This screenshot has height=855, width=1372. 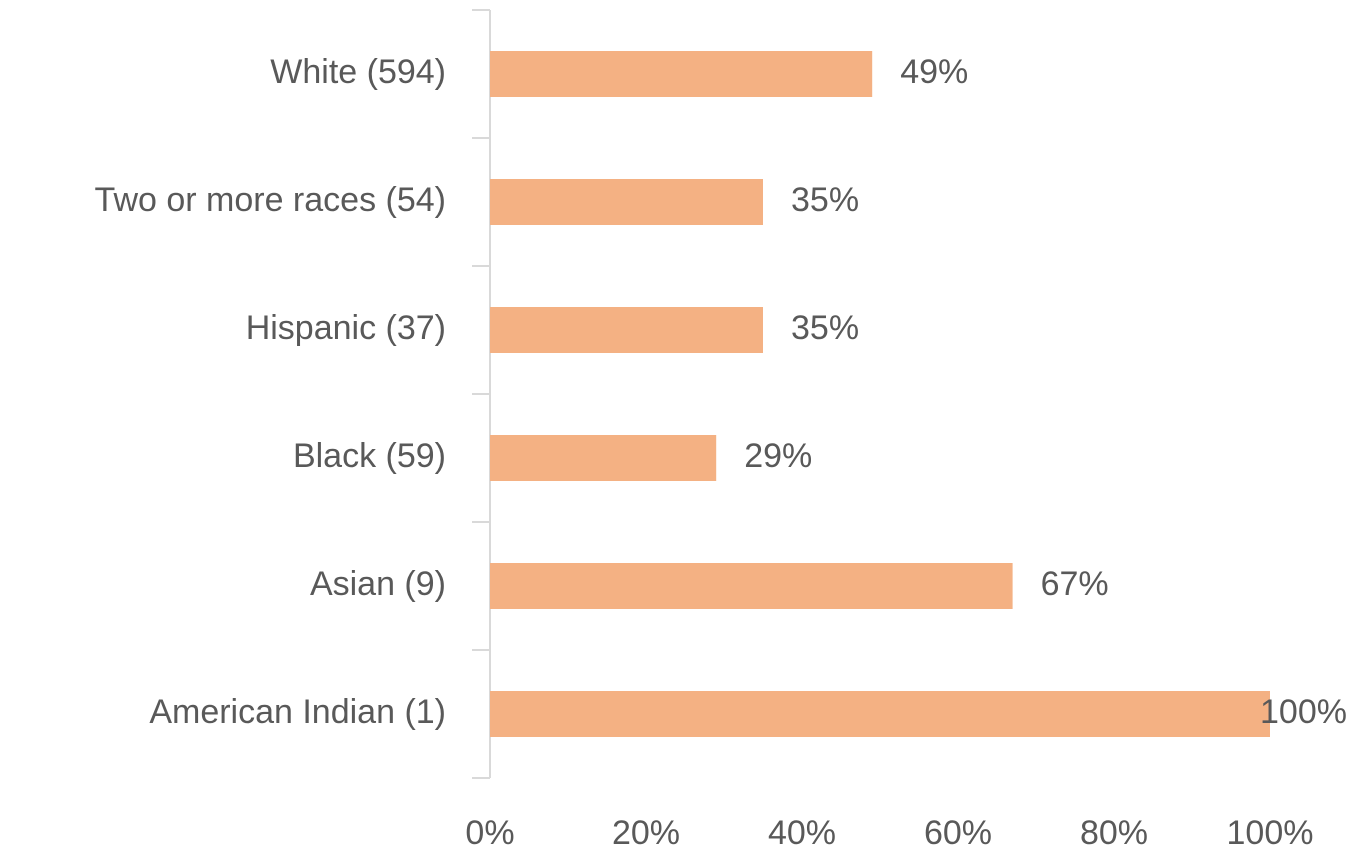 I want to click on x-tick-label: 20%, so click(x=646, y=833).